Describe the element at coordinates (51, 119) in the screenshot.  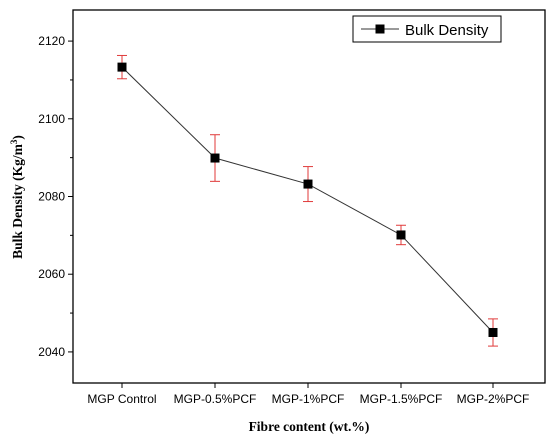
I see `y-tick-label: 2100` at that location.